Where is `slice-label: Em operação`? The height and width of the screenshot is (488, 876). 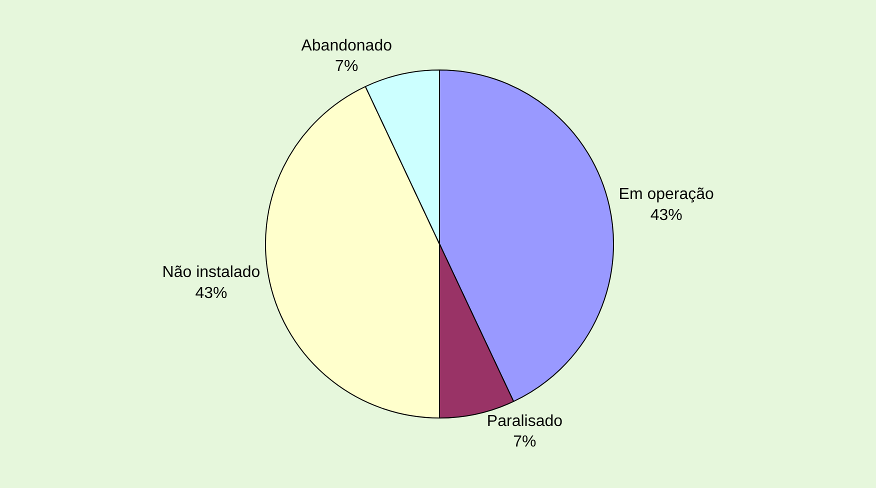 slice-label: Em operação is located at coordinates (666, 195).